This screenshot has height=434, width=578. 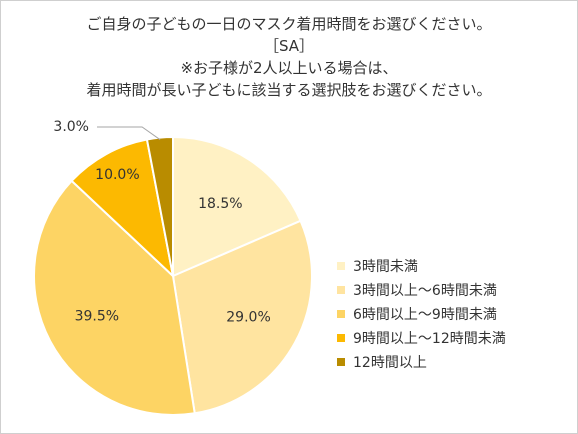 I want to click on legend-item-3: 6時間以上～9時間未満, so click(x=421, y=314).